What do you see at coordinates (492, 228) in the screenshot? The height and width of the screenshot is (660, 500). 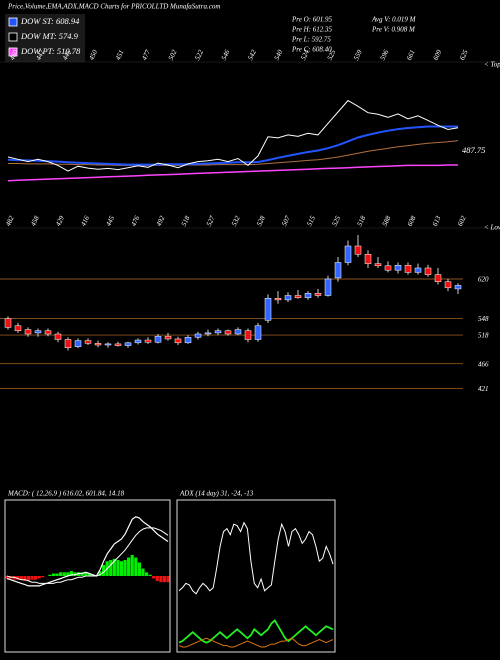 I see `side-label: < Lows` at bounding box center [492, 228].